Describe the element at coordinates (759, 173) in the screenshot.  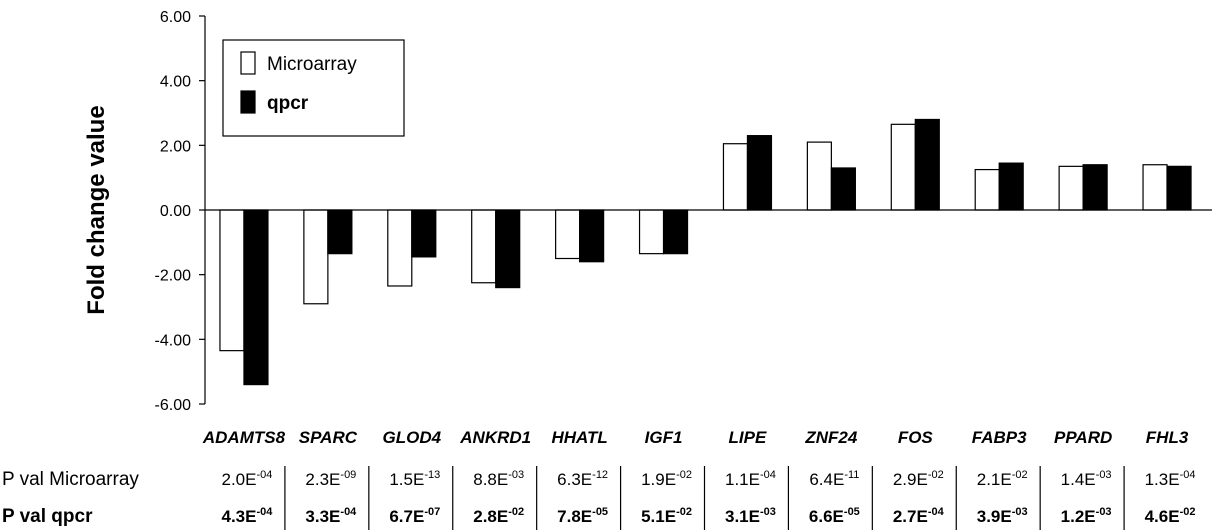
I see `bar-qpcr-lipe` at that location.